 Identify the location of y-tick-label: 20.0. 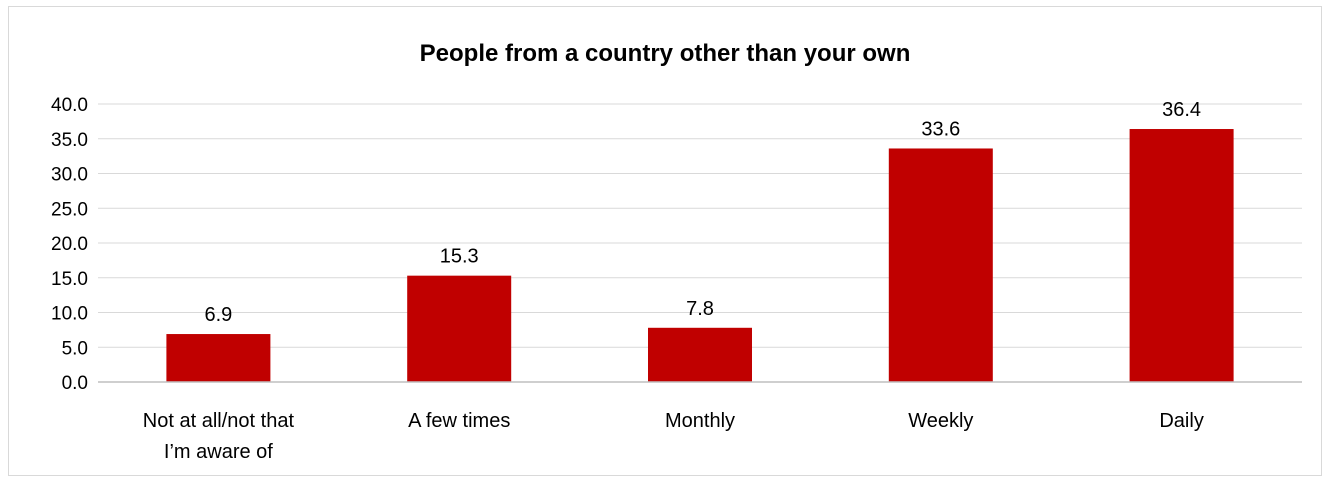
(69, 244).